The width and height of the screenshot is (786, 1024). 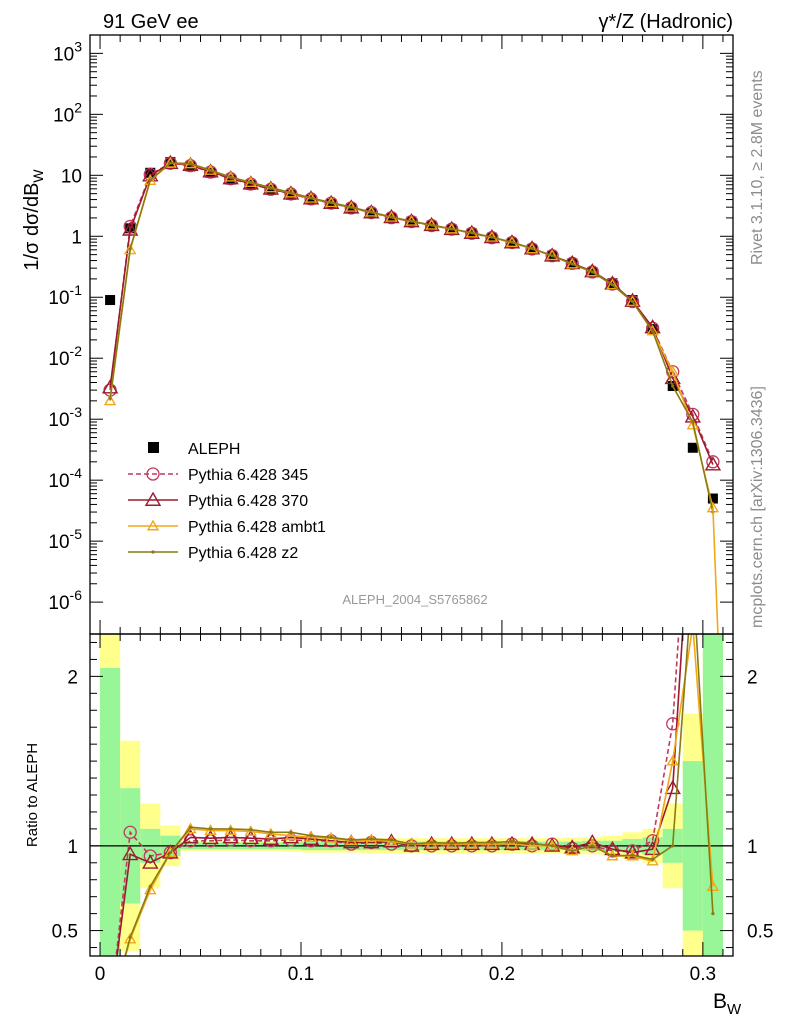 What do you see at coordinates (703, 974) in the screenshot?
I see `x-tick-label: 0.3` at bounding box center [703, 974].